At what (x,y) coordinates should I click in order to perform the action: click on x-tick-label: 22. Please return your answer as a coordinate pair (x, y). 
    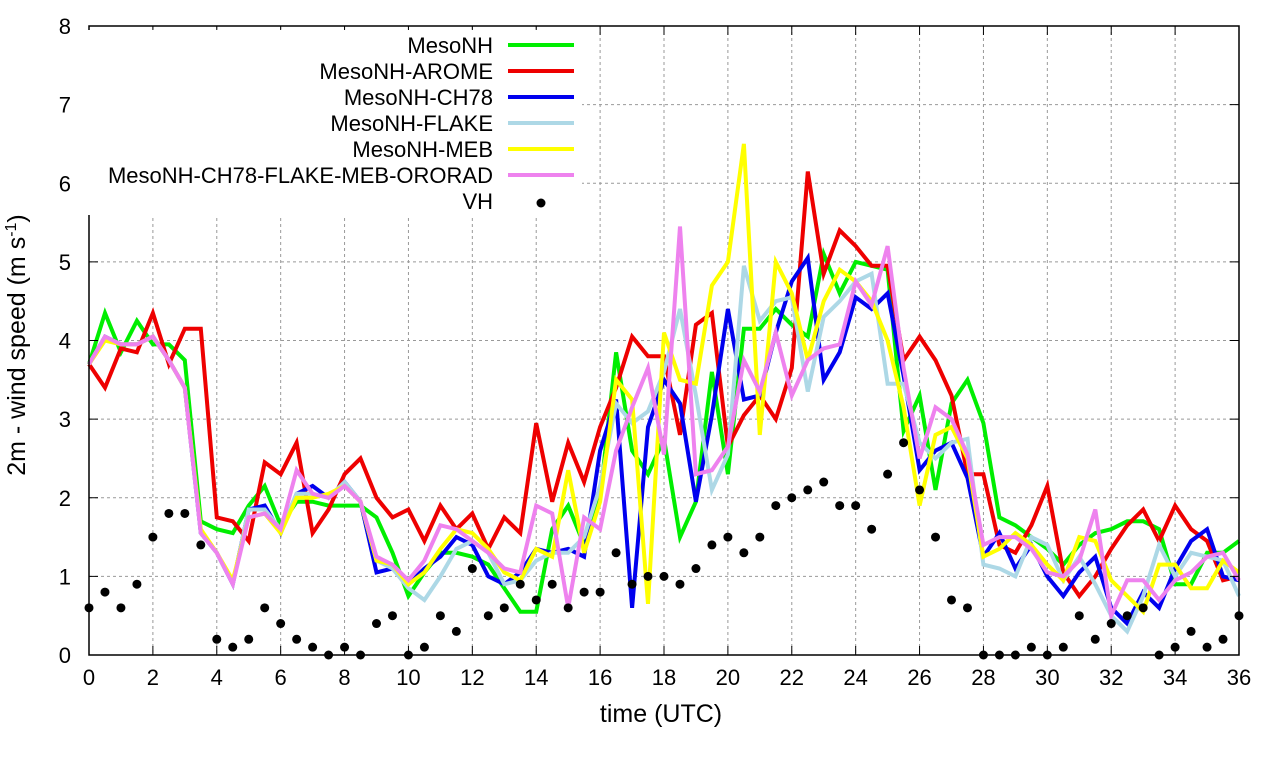
    Looking at the image, I should click on (792, 677).